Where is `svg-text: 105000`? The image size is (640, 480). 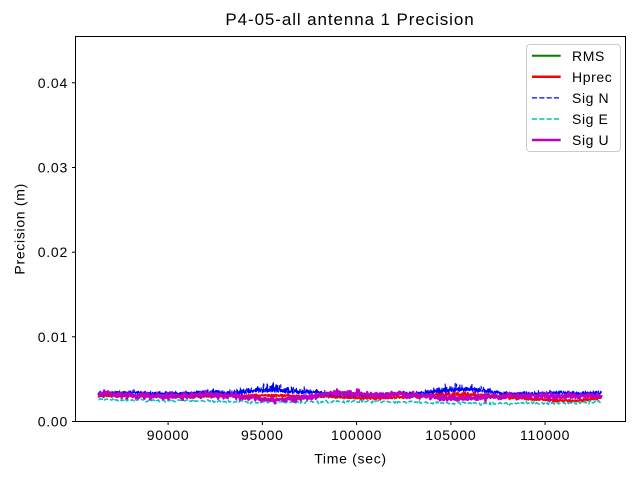
svg-text: 105000 is located at coordinates (450, 435).